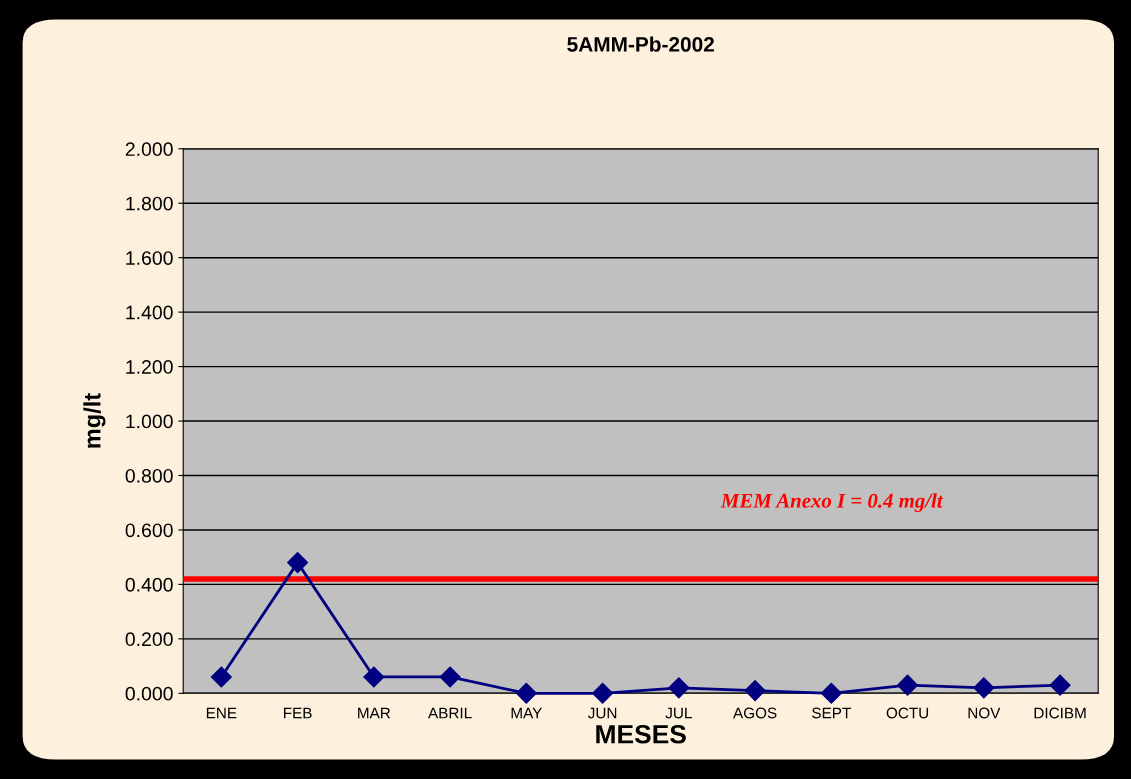 The height and width of the screenshot is (779, 1131). Describe the element at coordinates (526, 713) in the screenshot. I see `x-tick-label: MAY` at that location.